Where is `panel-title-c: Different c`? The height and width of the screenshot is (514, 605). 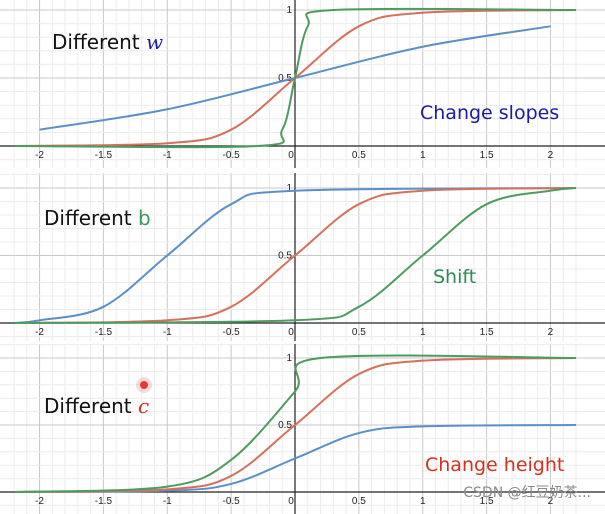 panel-title-c: Different c is located at coordinates (96, 406).